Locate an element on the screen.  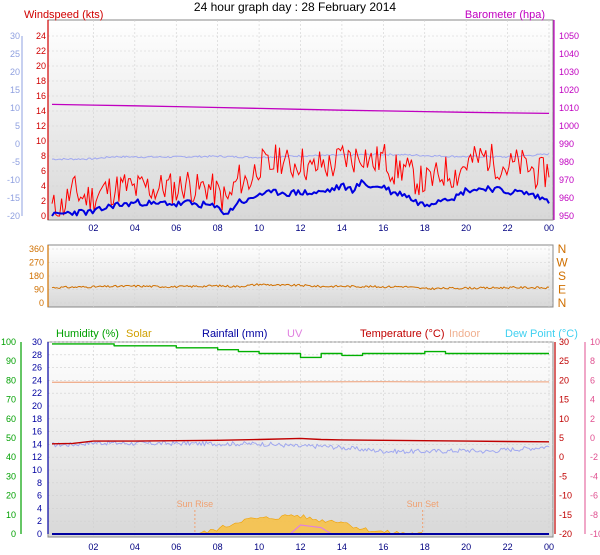
wind-tick-label: 20 is located at coordinates (41, 66).